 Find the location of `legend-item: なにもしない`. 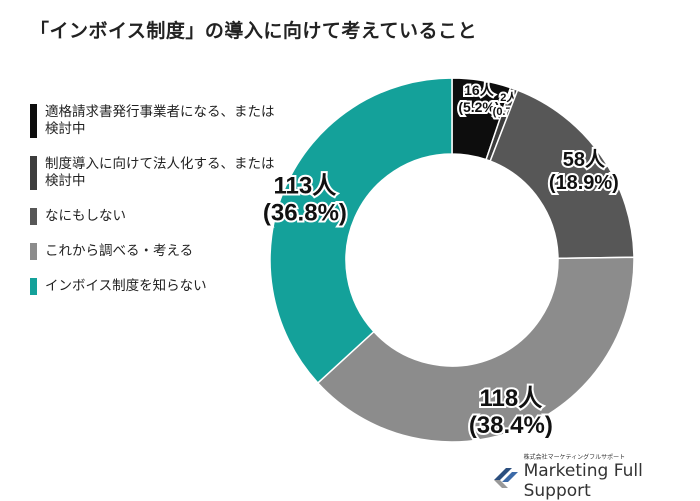

legend-item: なにもしない is located at coordinates (155, 216).